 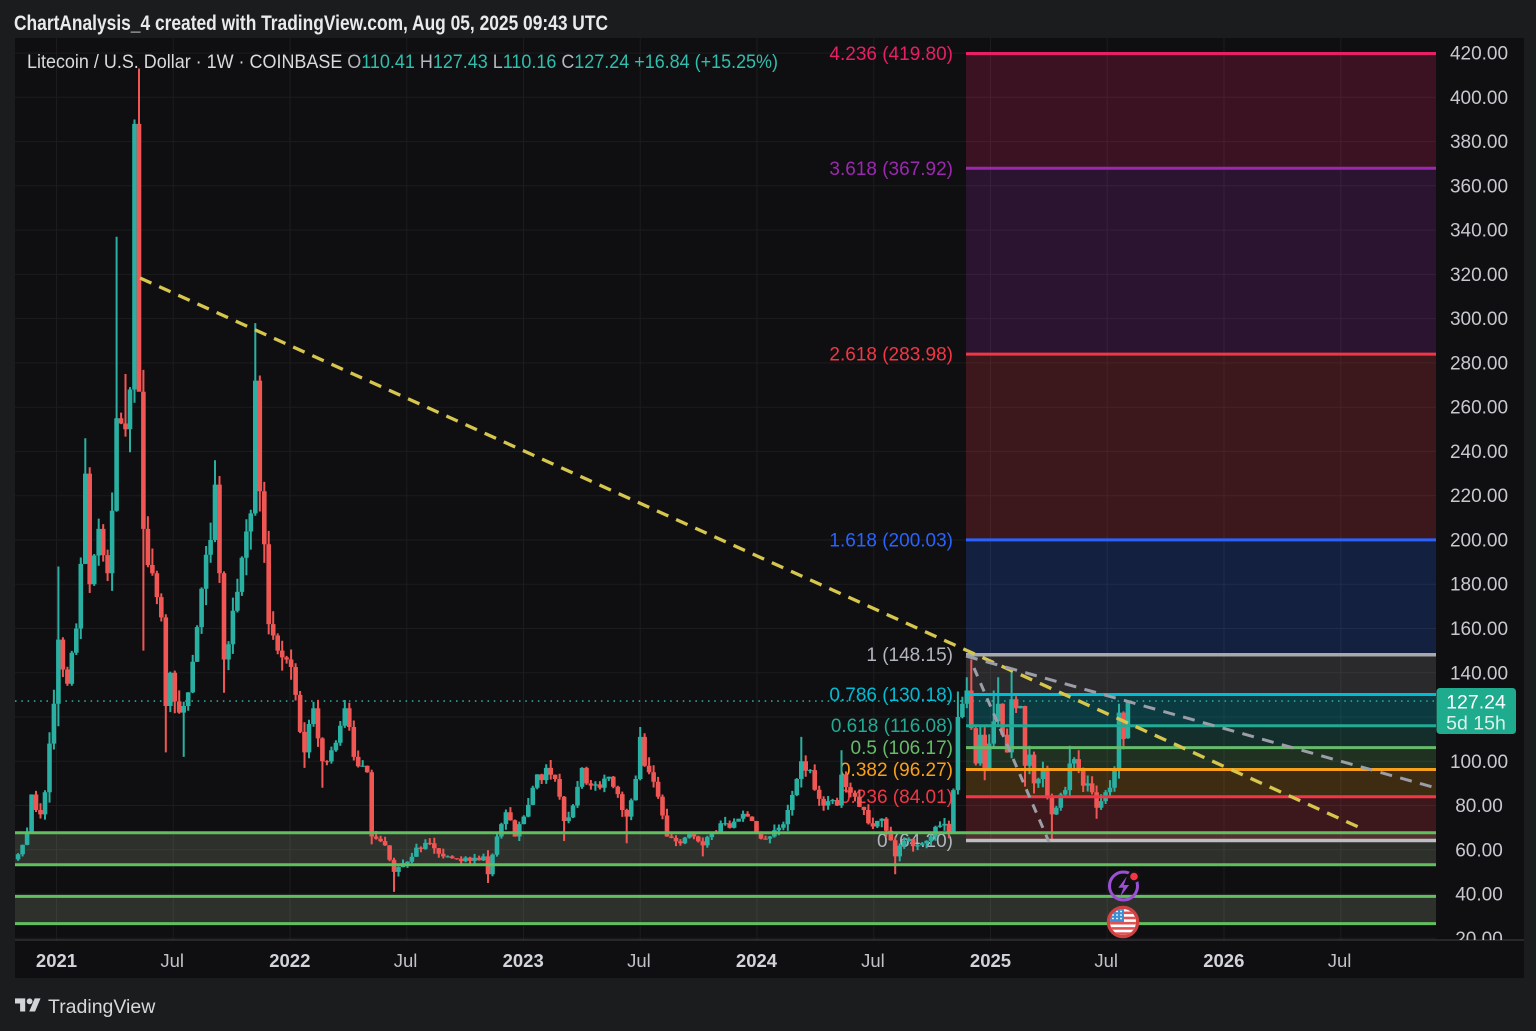 I want to click on svg-text: 200.00, so click(x=1479, y=541).